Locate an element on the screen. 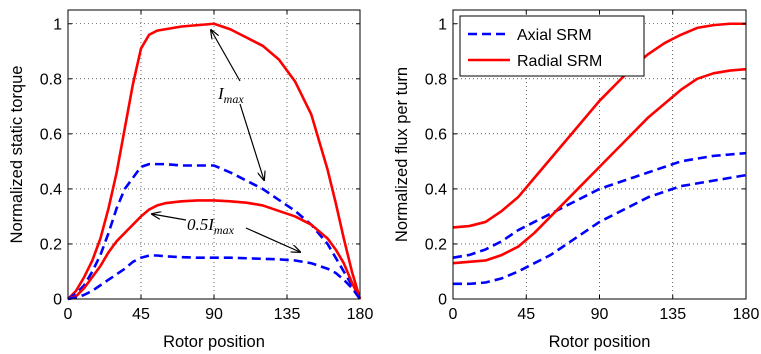 The width and height of the screenshot is (761, 354). annotation-imax: Imax is located at coordinates (237, 105).